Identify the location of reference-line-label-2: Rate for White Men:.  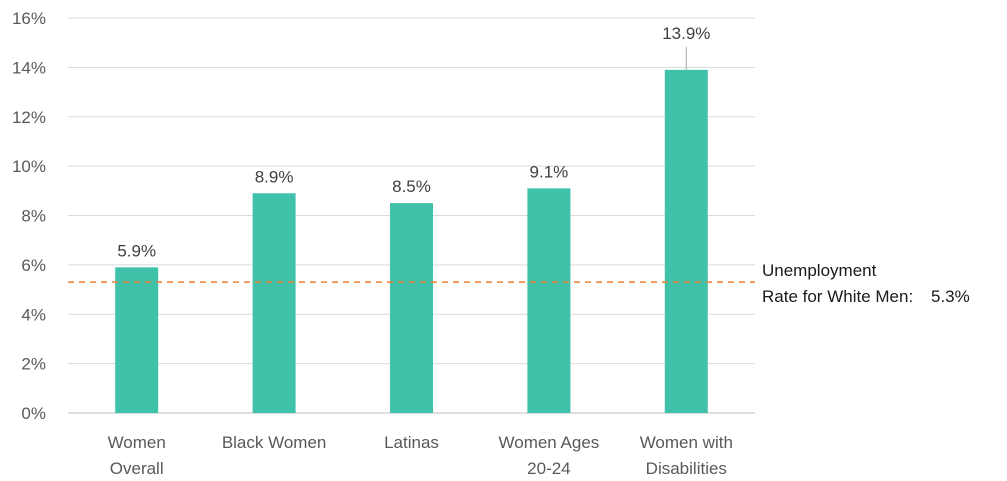
(837, 296).